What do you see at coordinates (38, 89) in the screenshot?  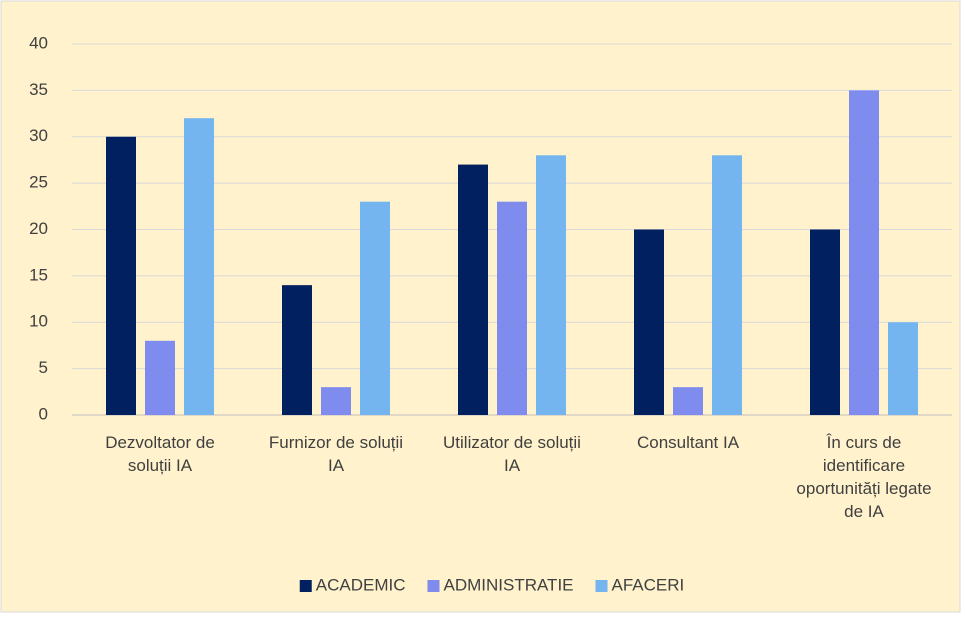 I see `y-tick-label: 35` at bounding box center [38, 89].